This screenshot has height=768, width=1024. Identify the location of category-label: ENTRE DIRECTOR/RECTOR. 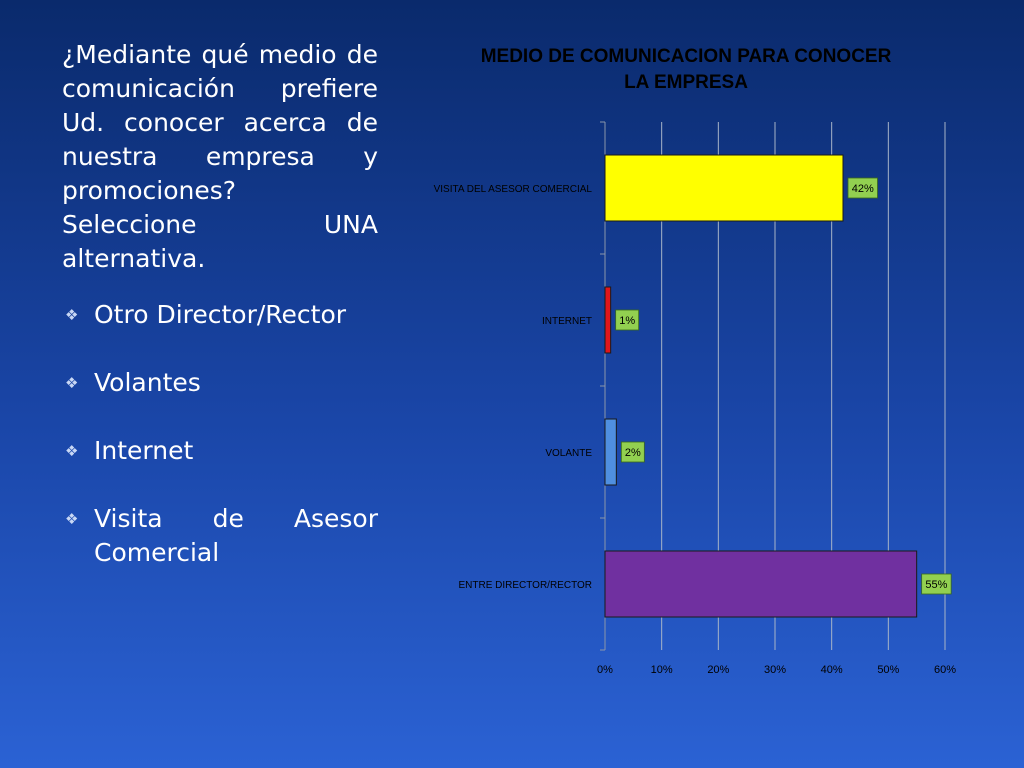
(525, 585).